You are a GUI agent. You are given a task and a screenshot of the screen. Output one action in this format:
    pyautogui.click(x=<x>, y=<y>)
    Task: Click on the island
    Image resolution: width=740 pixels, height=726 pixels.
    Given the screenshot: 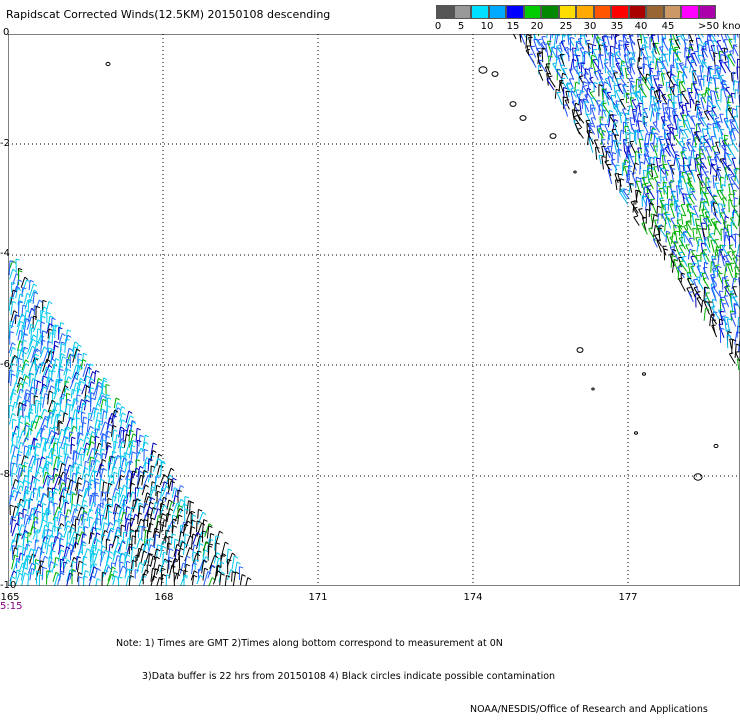 What is the action you would take?
    pyautogui.click(x=483, y=70)
    